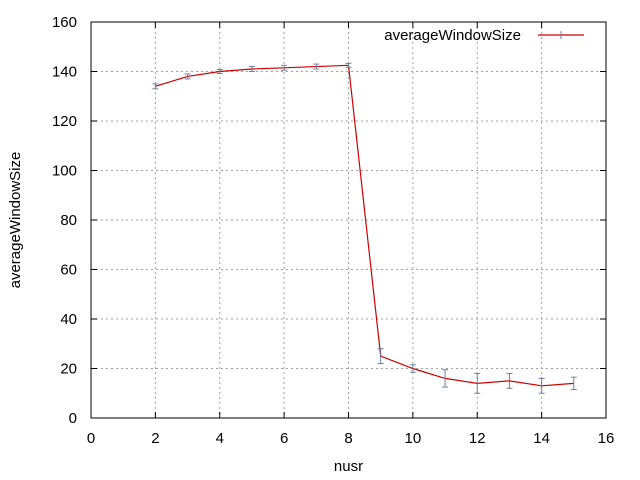 Image resolution: width=640 pixels, height=480 pixels. I want to click on legend-label: averageWindowSize, so click(452, 35).